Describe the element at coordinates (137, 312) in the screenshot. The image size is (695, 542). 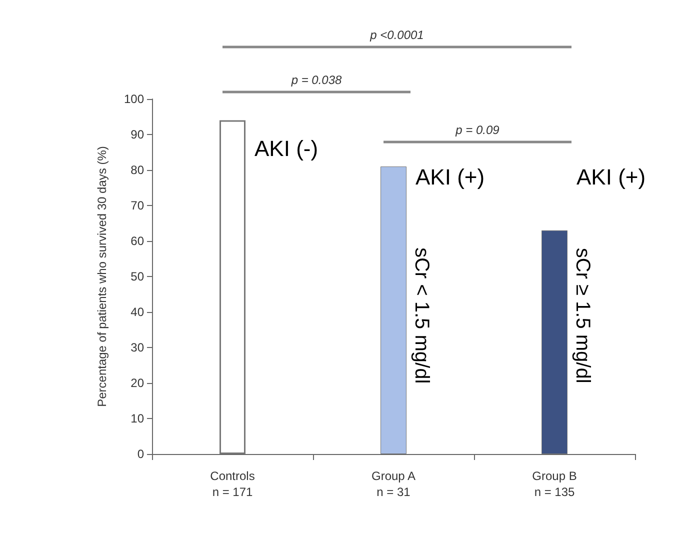
I see `y-tick-label: 40` at that location.